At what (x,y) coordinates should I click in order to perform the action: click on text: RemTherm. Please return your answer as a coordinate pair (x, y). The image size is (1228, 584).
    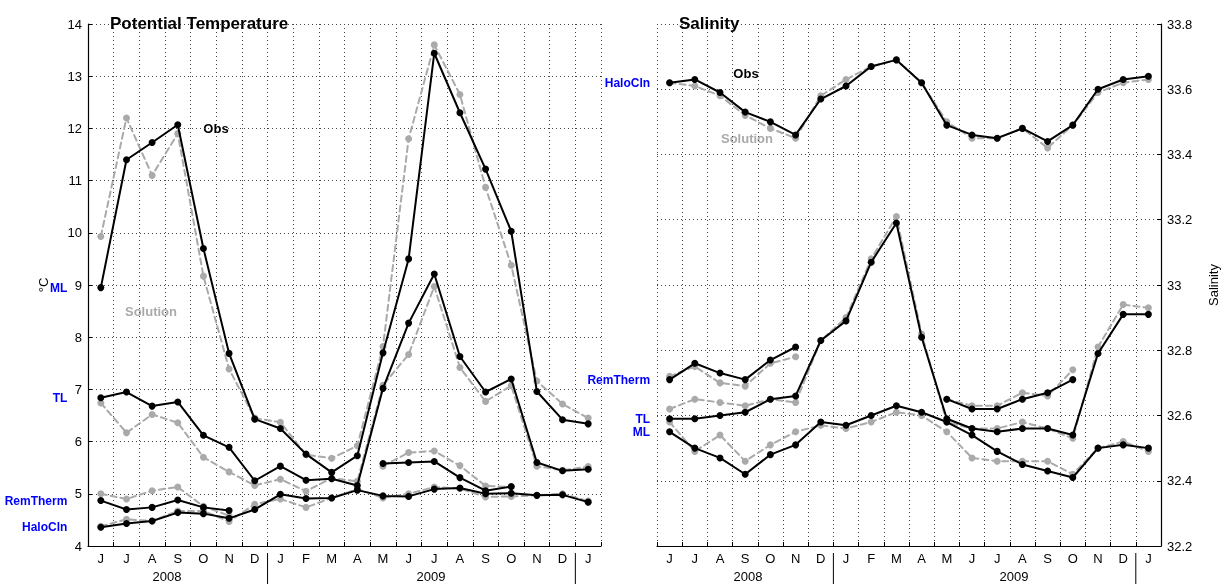
    Looking at the image, I should click on (36, 500).